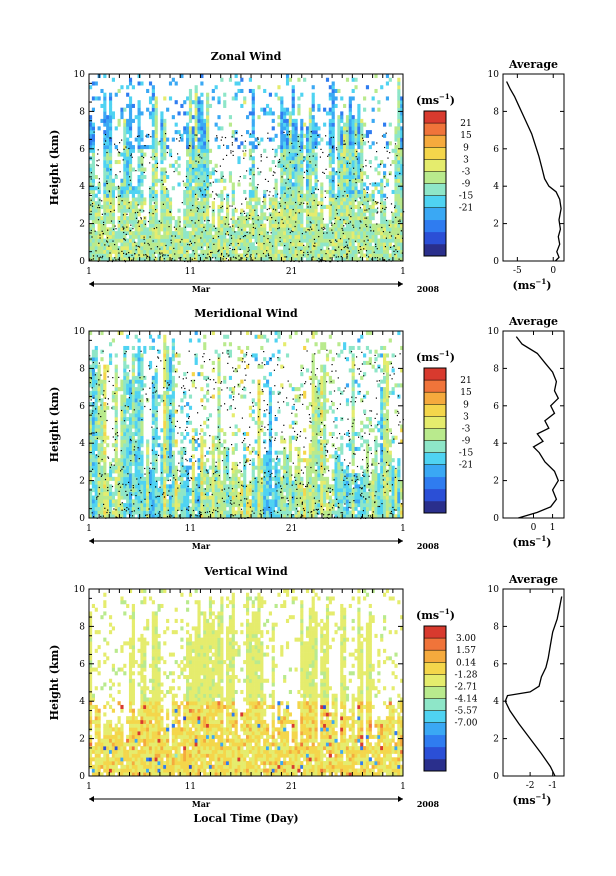  What do you see at coordinates (246, 56) in the screenshot?
I see `panel-title: Zonal Wind` at bounding box center [246, 56].